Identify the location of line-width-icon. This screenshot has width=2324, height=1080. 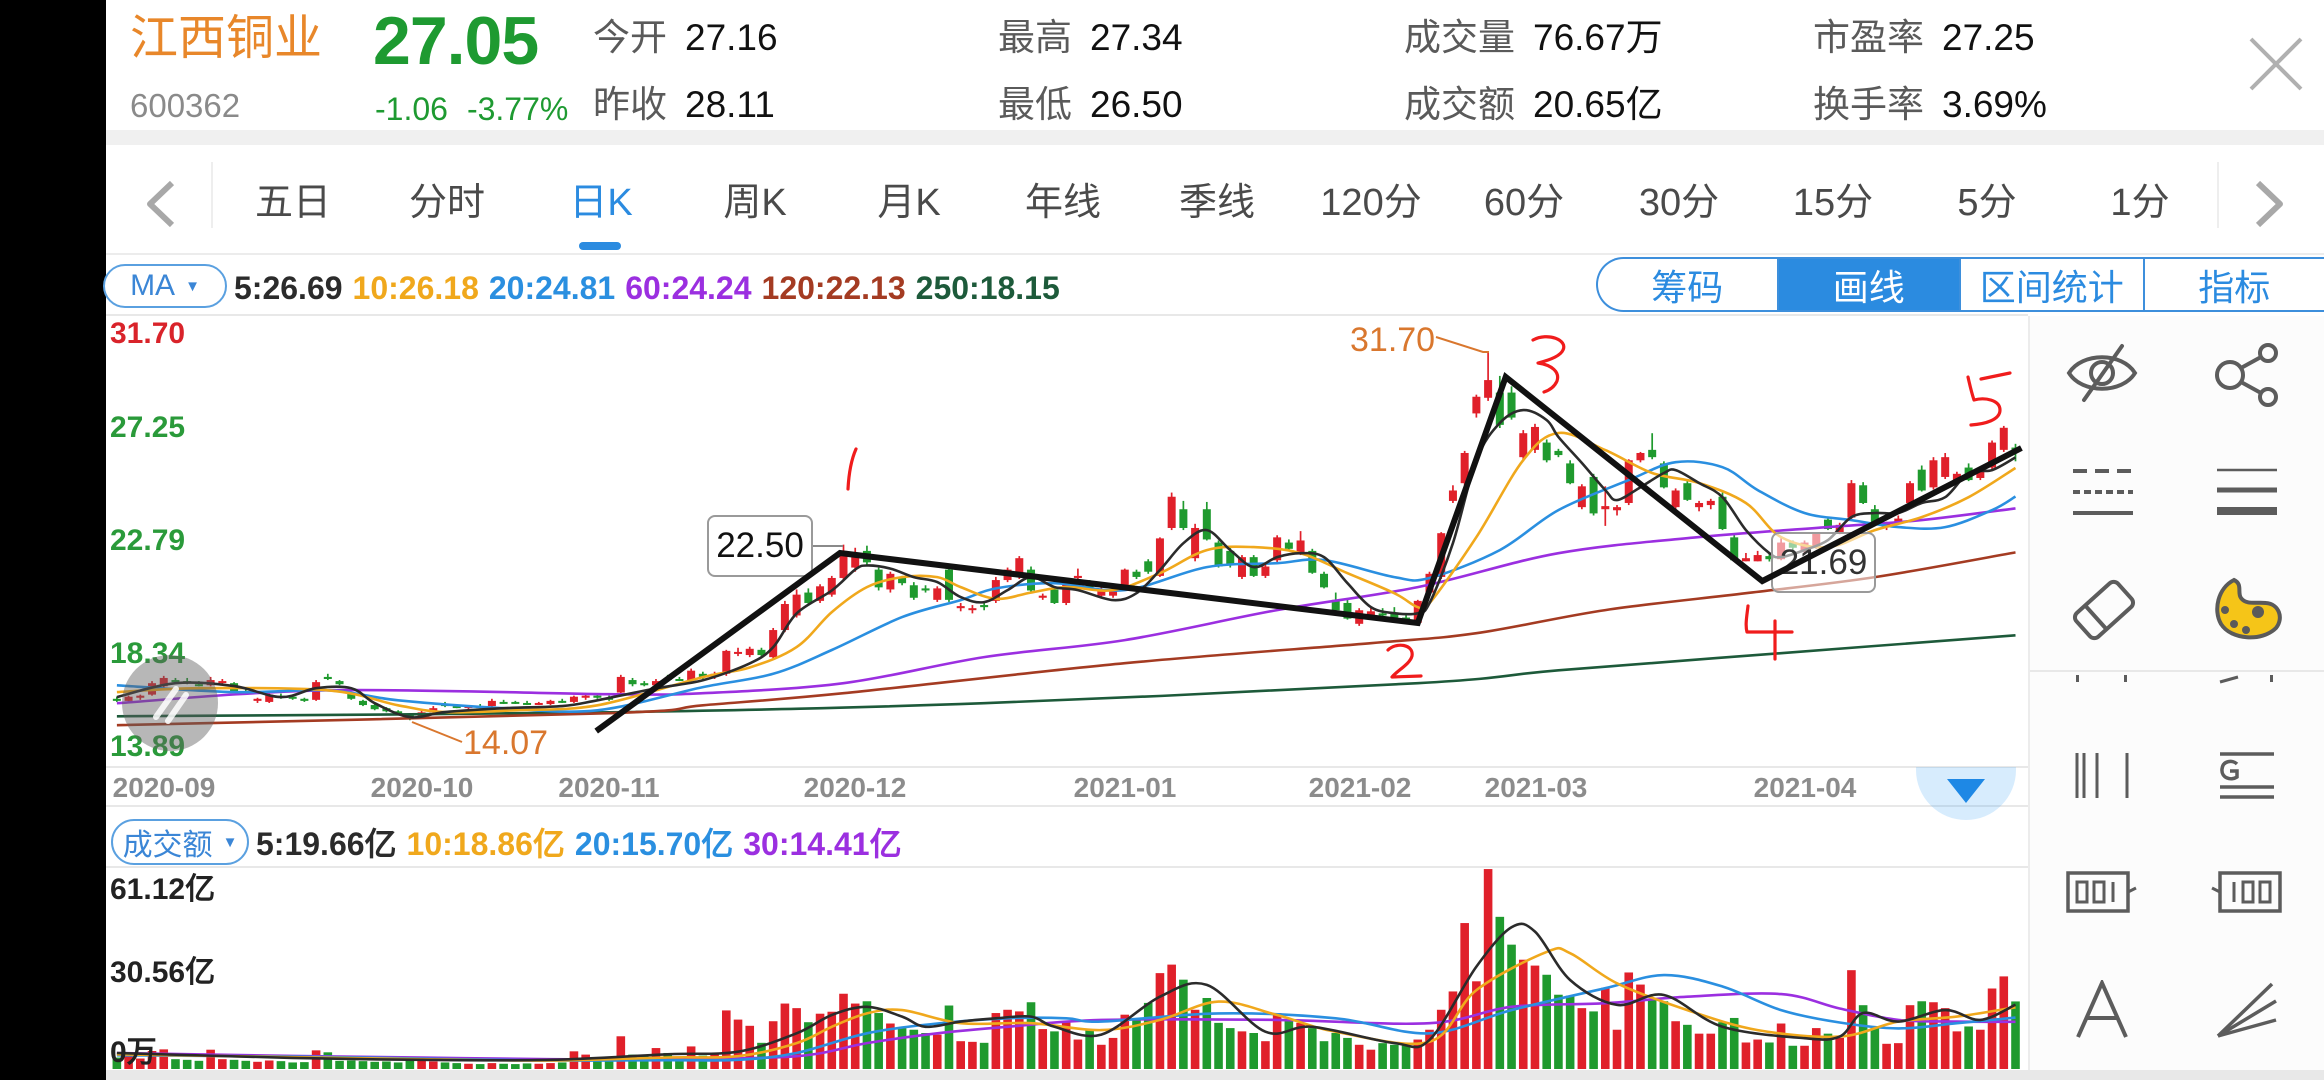
(2247, 491).